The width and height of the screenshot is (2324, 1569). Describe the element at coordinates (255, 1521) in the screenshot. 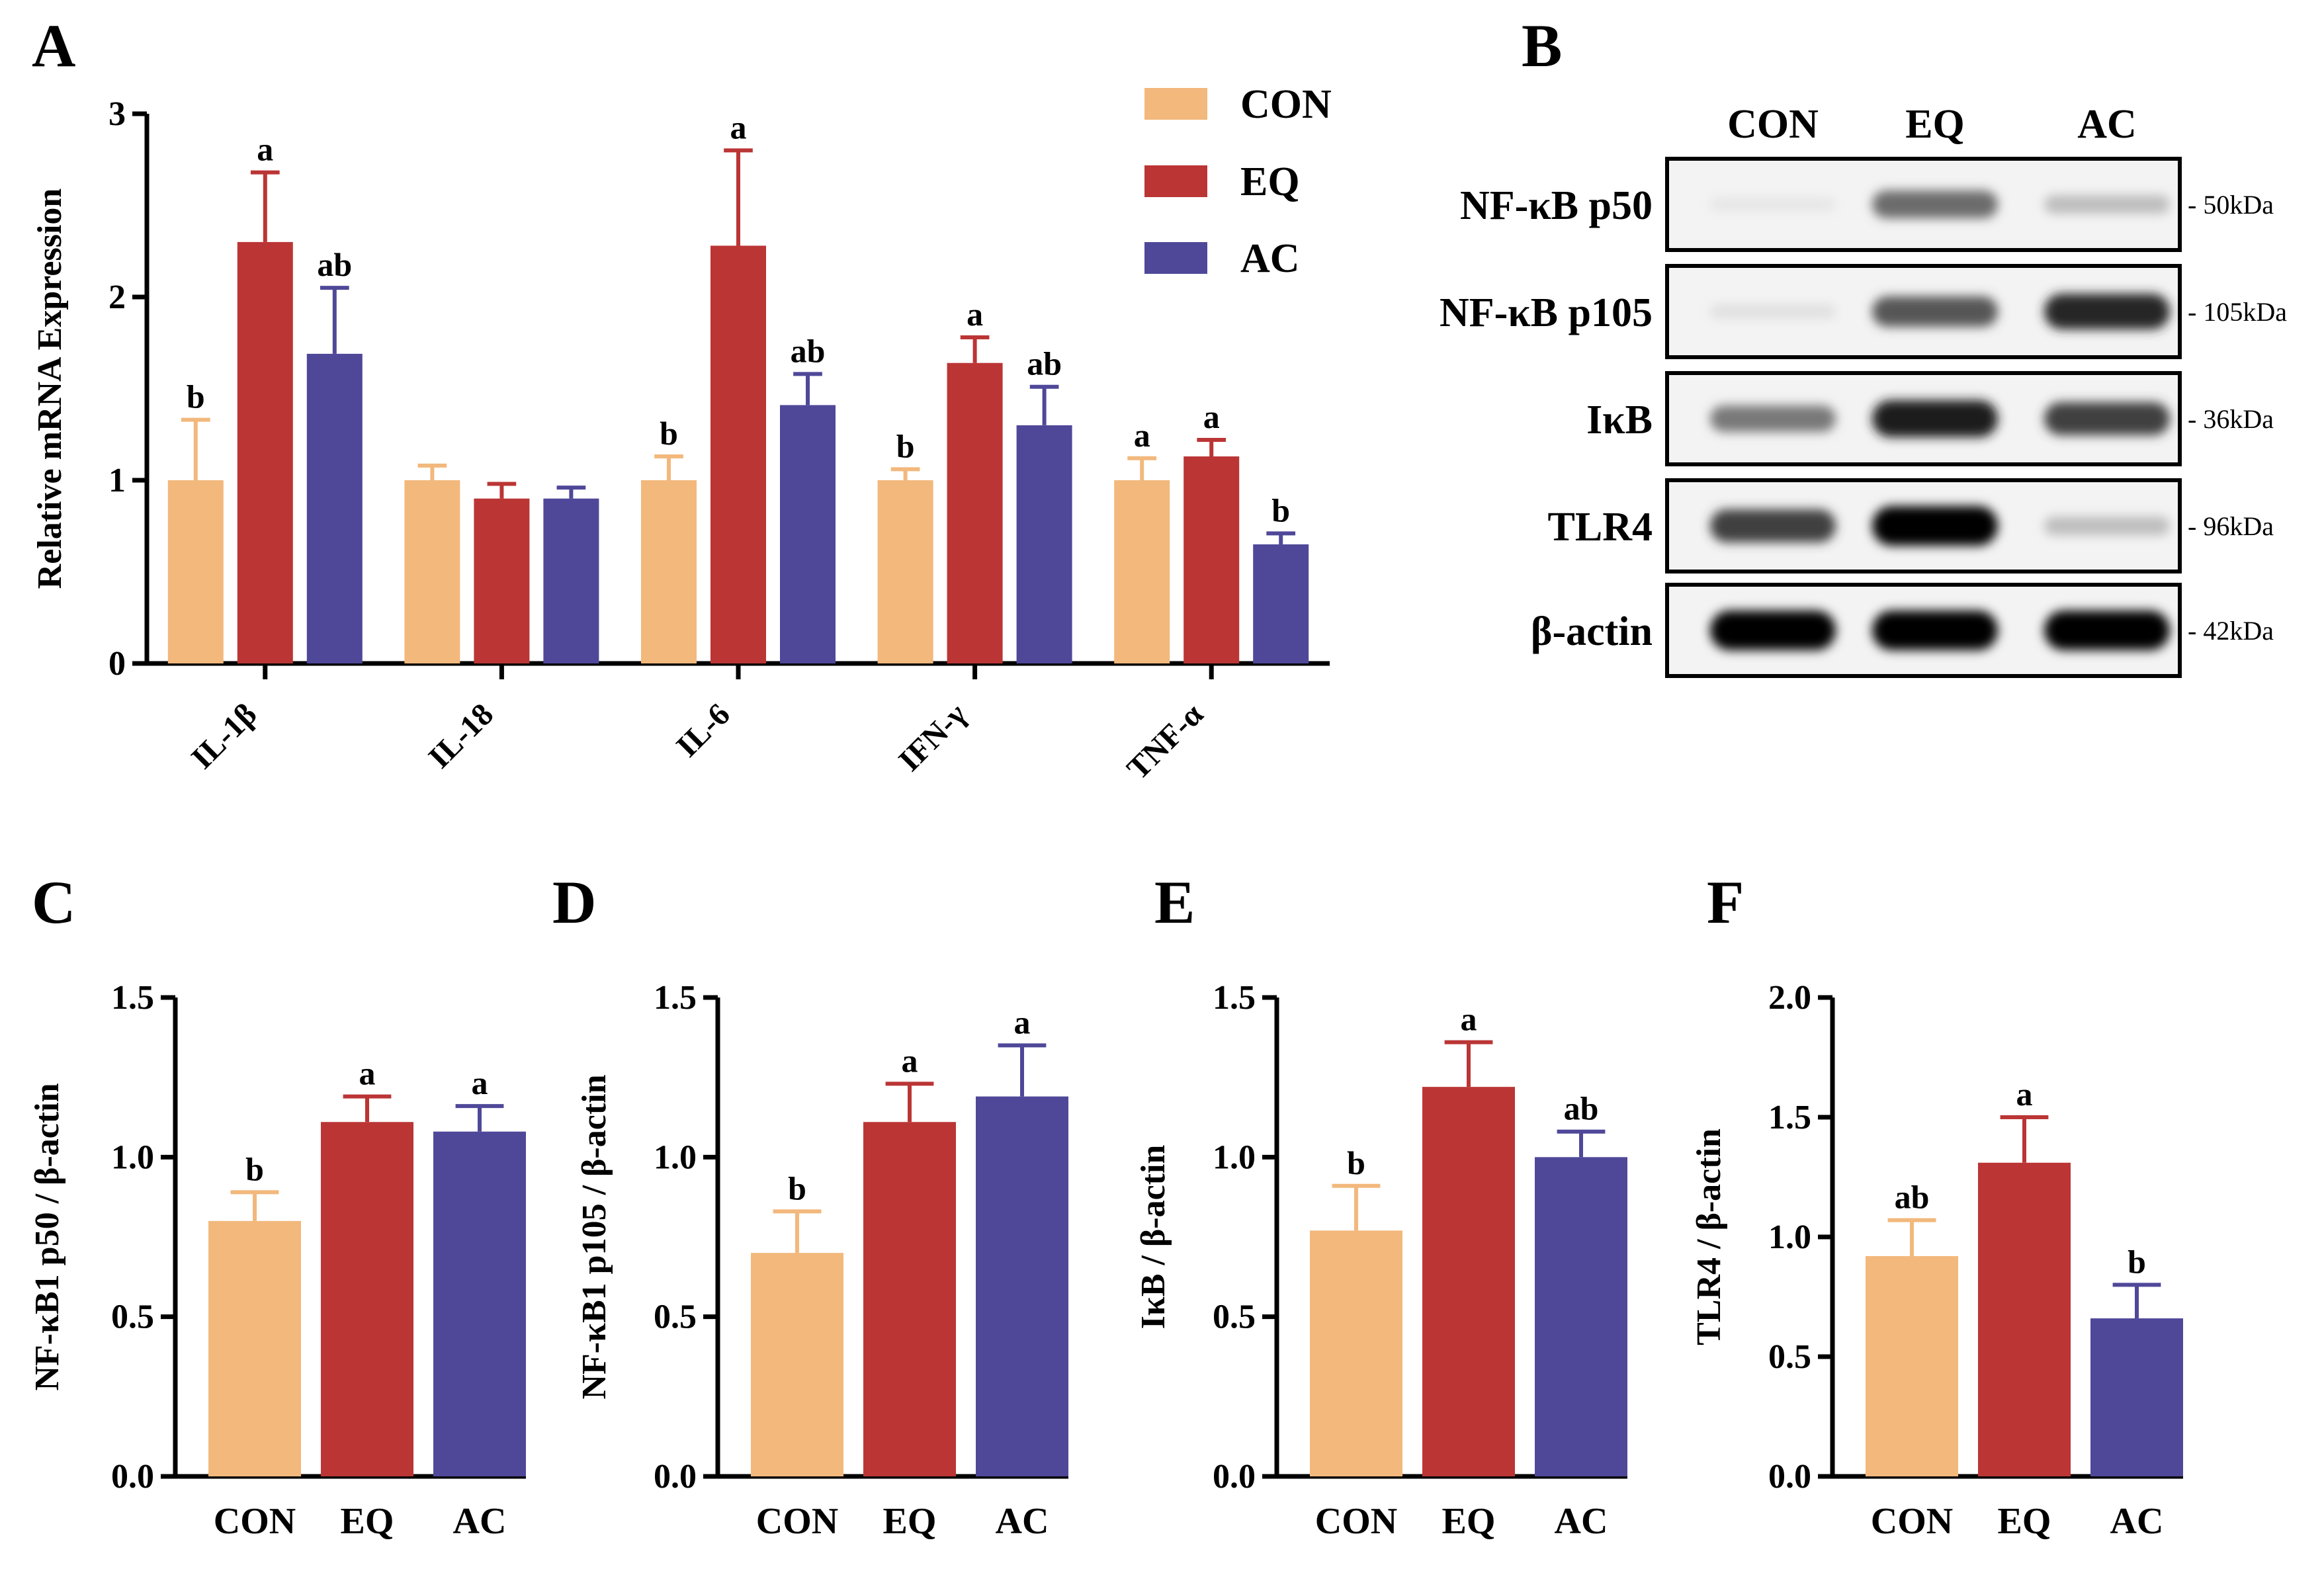

I see `chart-c-x-label-con: CON` at that location.